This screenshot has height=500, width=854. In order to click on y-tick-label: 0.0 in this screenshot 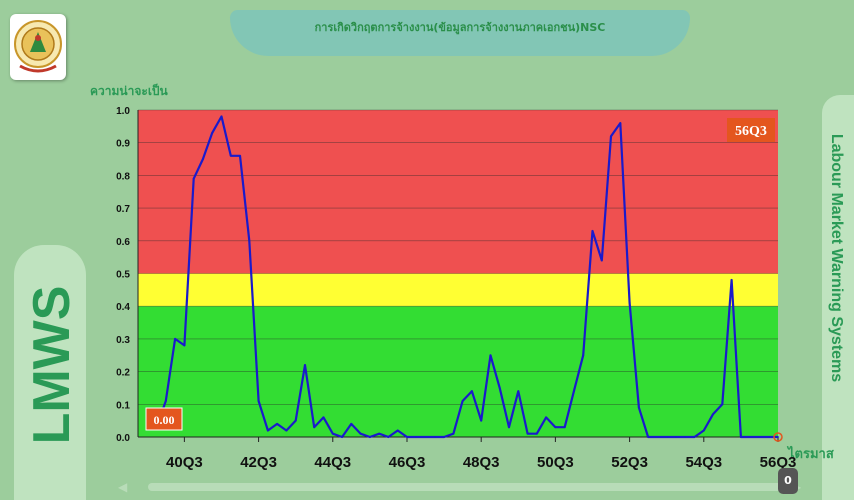, I will do `click(123, 438)`.